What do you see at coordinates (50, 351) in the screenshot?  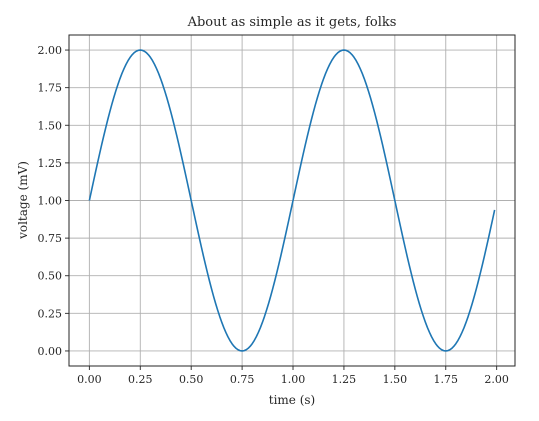 I see `y-tick-label: 0.00` at bounding box center [50, 351].